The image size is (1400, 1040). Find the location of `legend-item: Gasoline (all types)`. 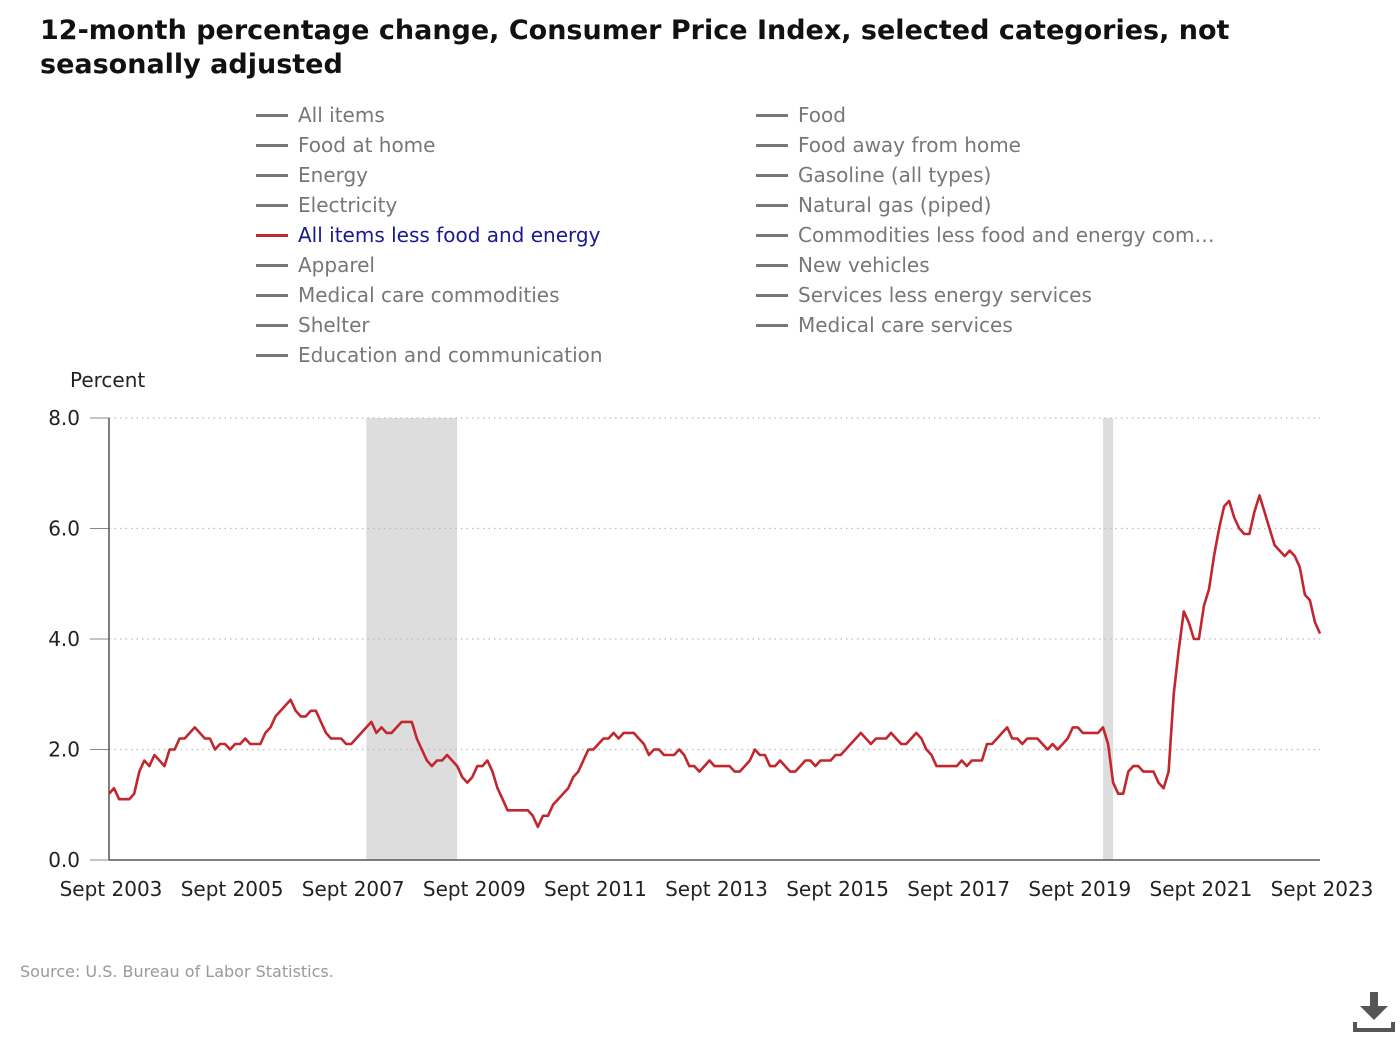

legend-item: Gasoline (all types) is located at coordinates (873, 175).